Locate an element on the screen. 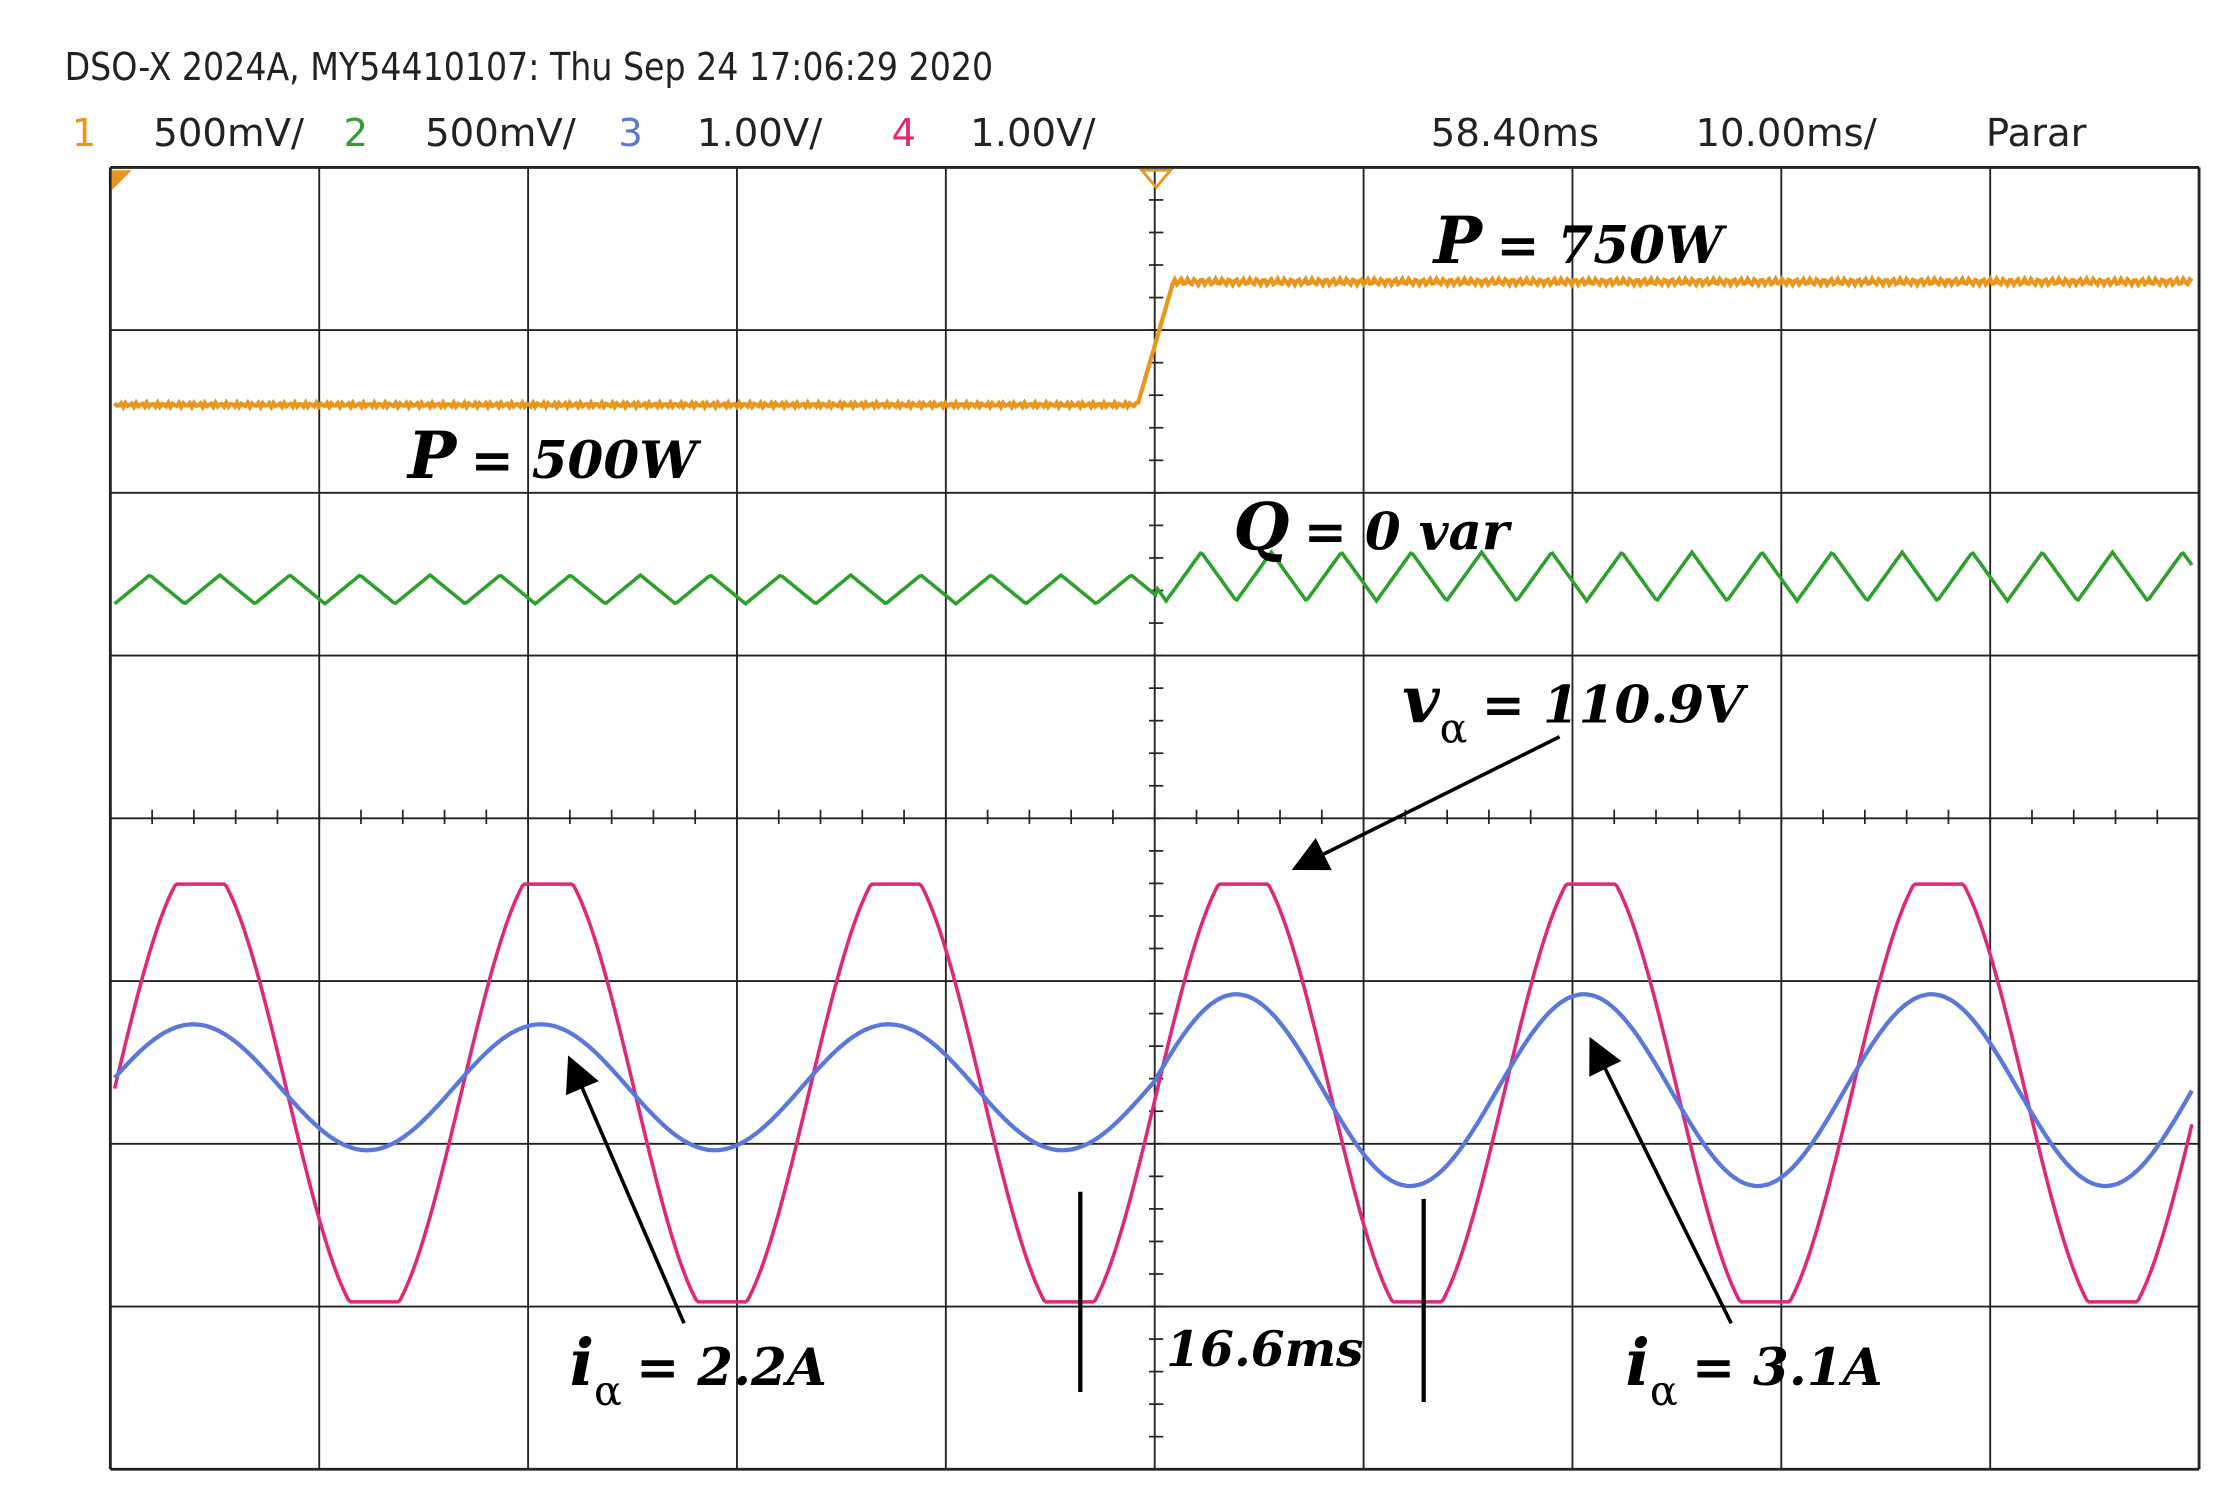 The height and width of the screenshot is (1495, 2215). annotation: iα = 2.2A is located at coordinates (698, 1370).